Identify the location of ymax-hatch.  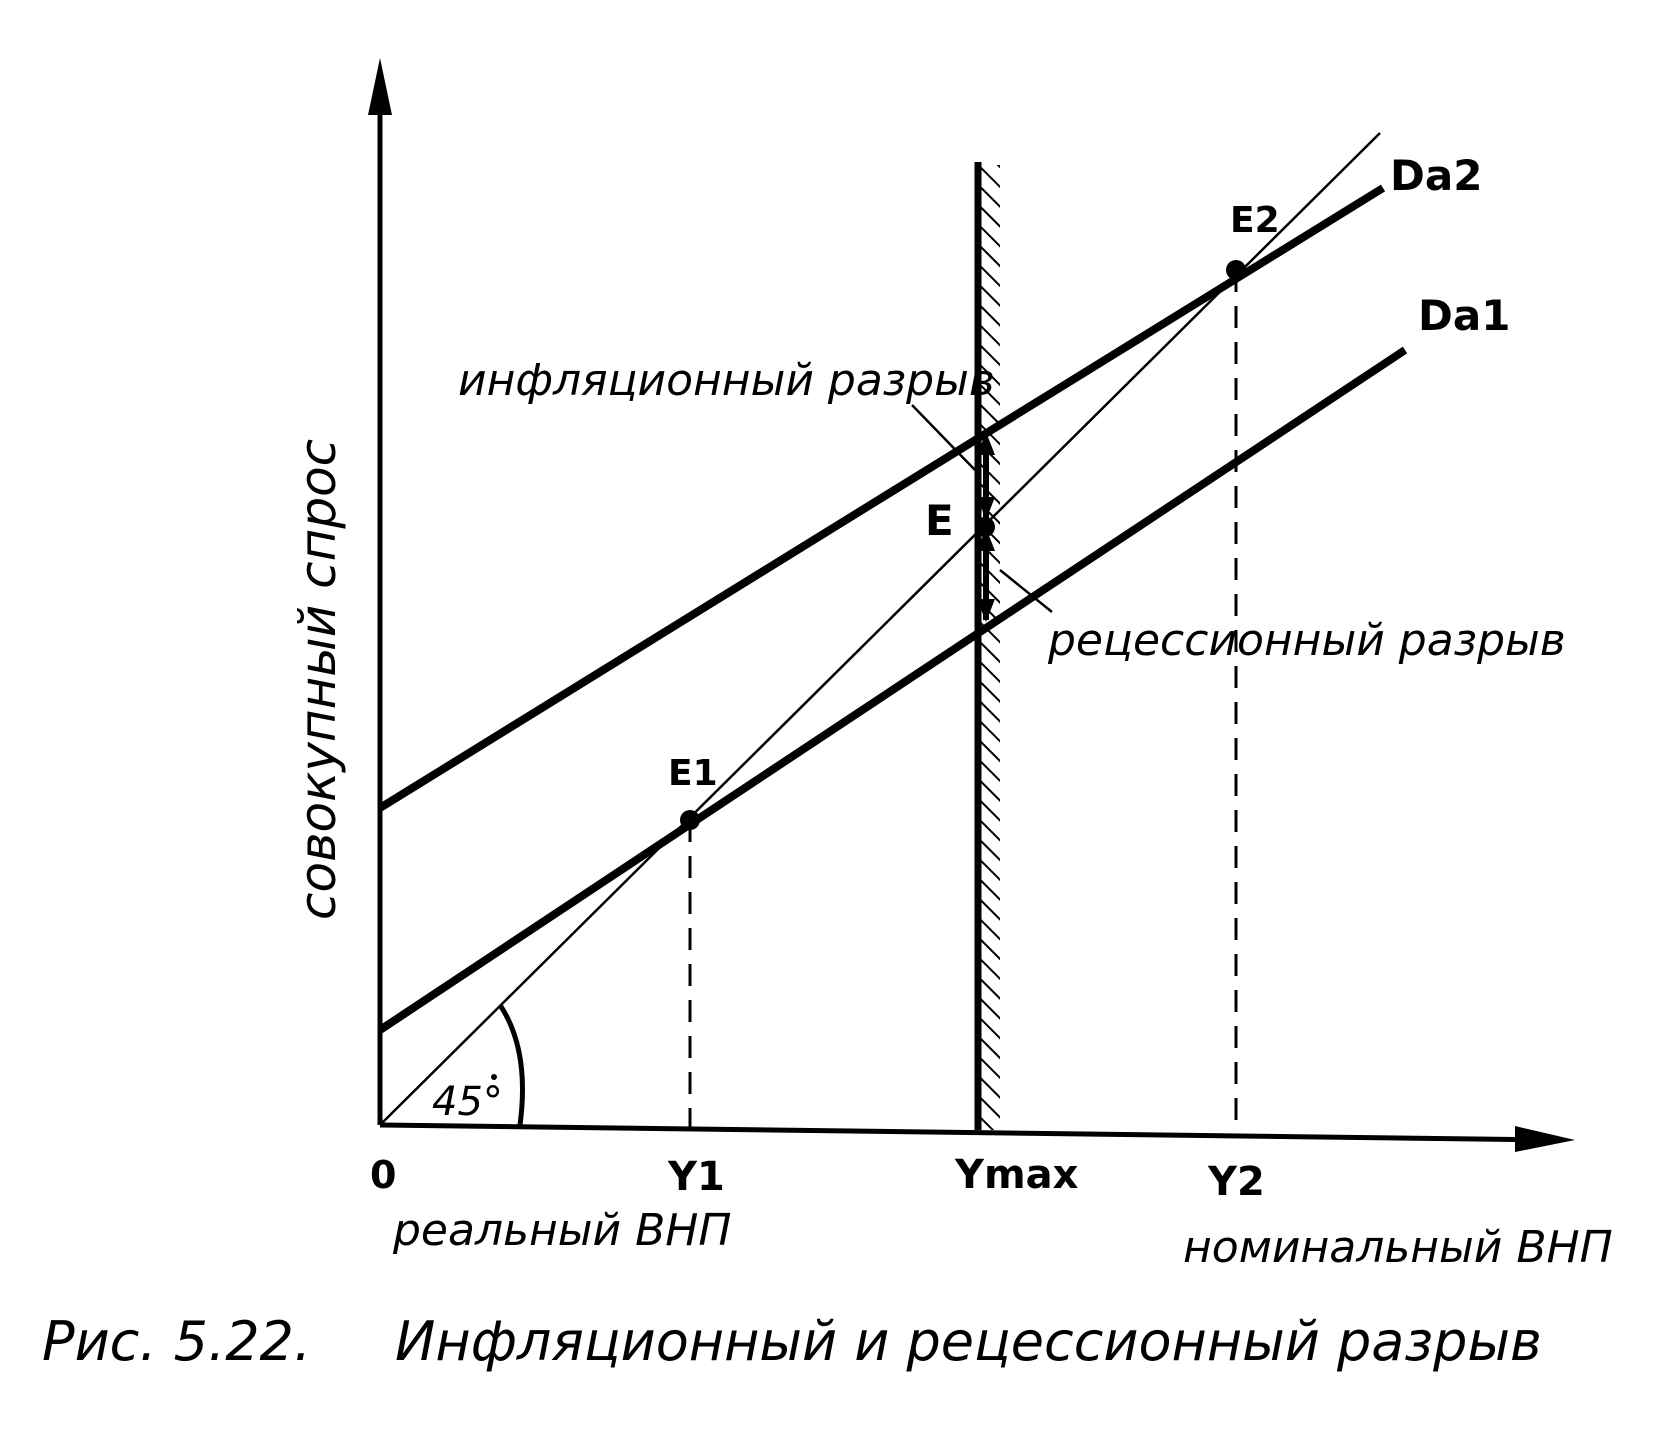
(989, 647).